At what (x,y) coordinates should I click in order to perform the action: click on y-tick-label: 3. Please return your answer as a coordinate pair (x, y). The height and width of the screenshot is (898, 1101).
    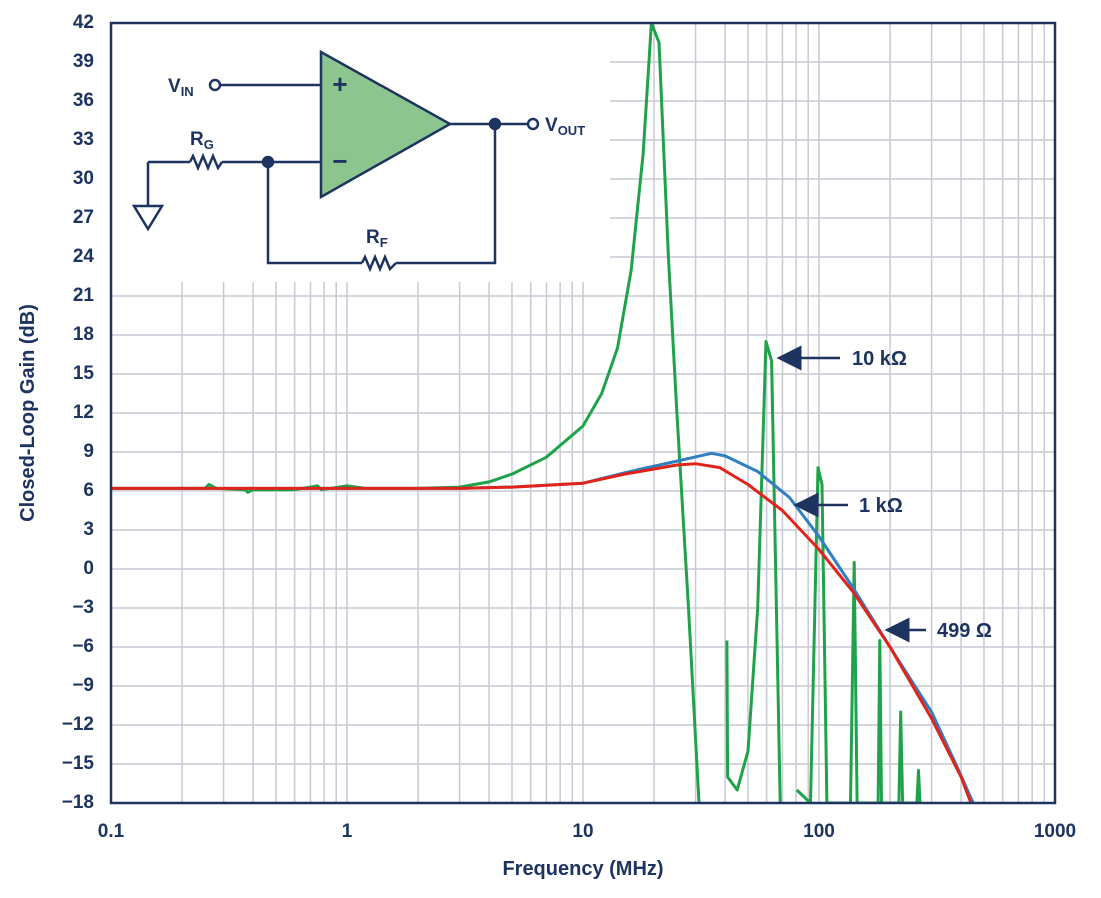
    Looking at the image, I should click on (88, 529).